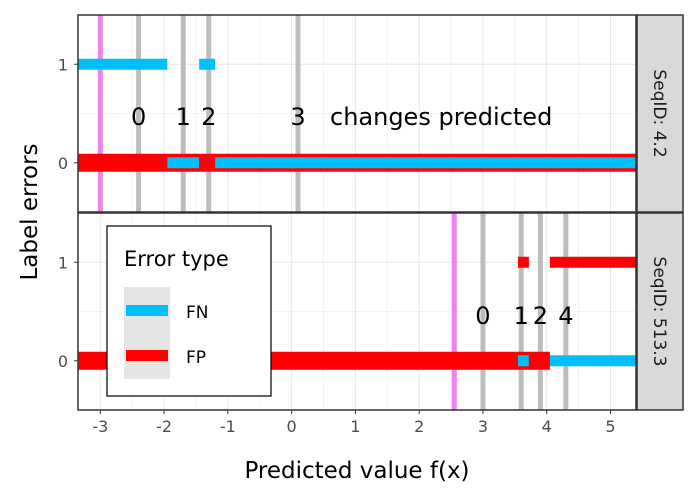 This screenshot has width=700, height=504. I want to click on legend-key-fn, so click(147, 310).